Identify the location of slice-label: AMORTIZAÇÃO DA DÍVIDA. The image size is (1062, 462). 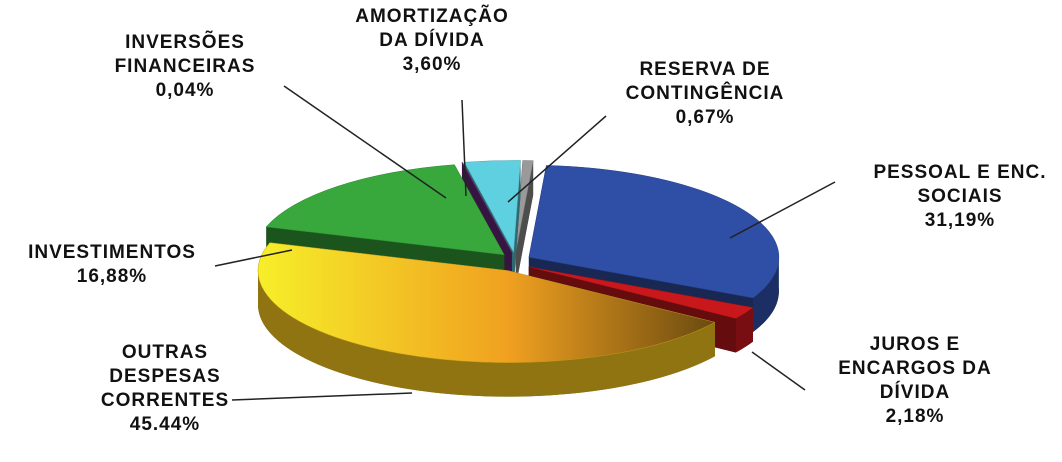
(431, 28).